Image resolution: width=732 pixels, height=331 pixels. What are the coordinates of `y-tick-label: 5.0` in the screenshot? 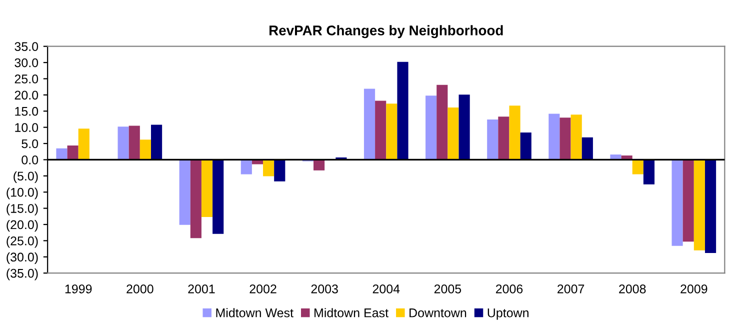 It's located at (30, 143).